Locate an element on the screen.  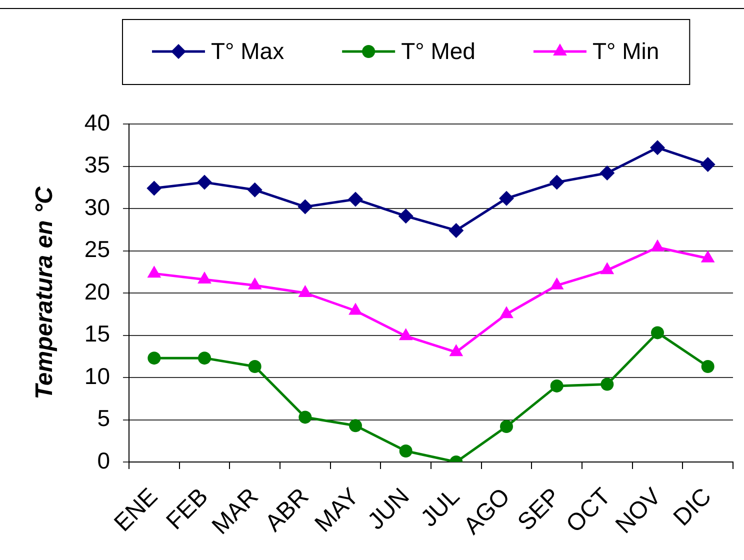
y-tick-label: 30 is located at coordinates (97, 207).